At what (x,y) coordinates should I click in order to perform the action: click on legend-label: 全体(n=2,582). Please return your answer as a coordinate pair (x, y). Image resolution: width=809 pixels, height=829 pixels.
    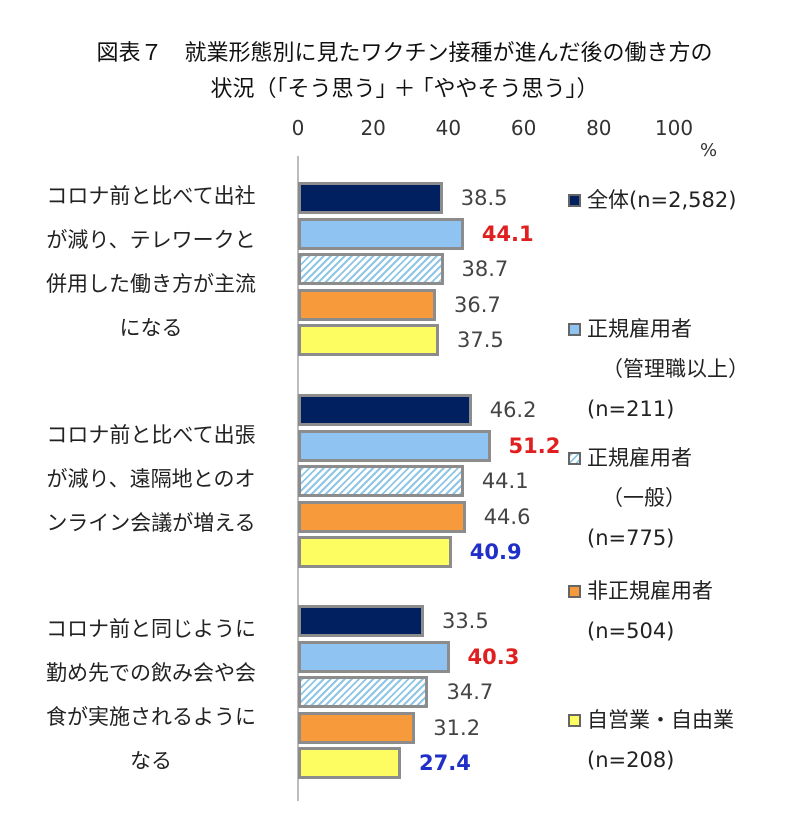
    Looking at the image, I should click on (662, 200).